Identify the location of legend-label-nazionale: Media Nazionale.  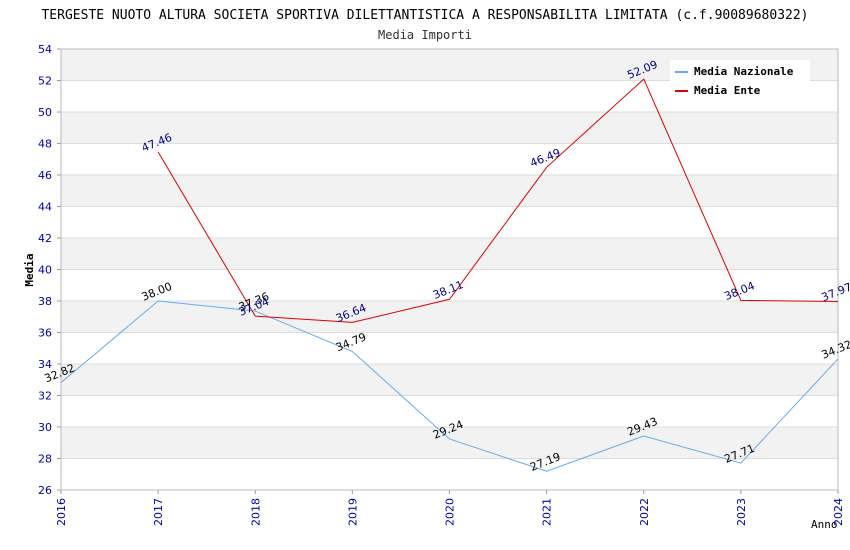
(744, 71).